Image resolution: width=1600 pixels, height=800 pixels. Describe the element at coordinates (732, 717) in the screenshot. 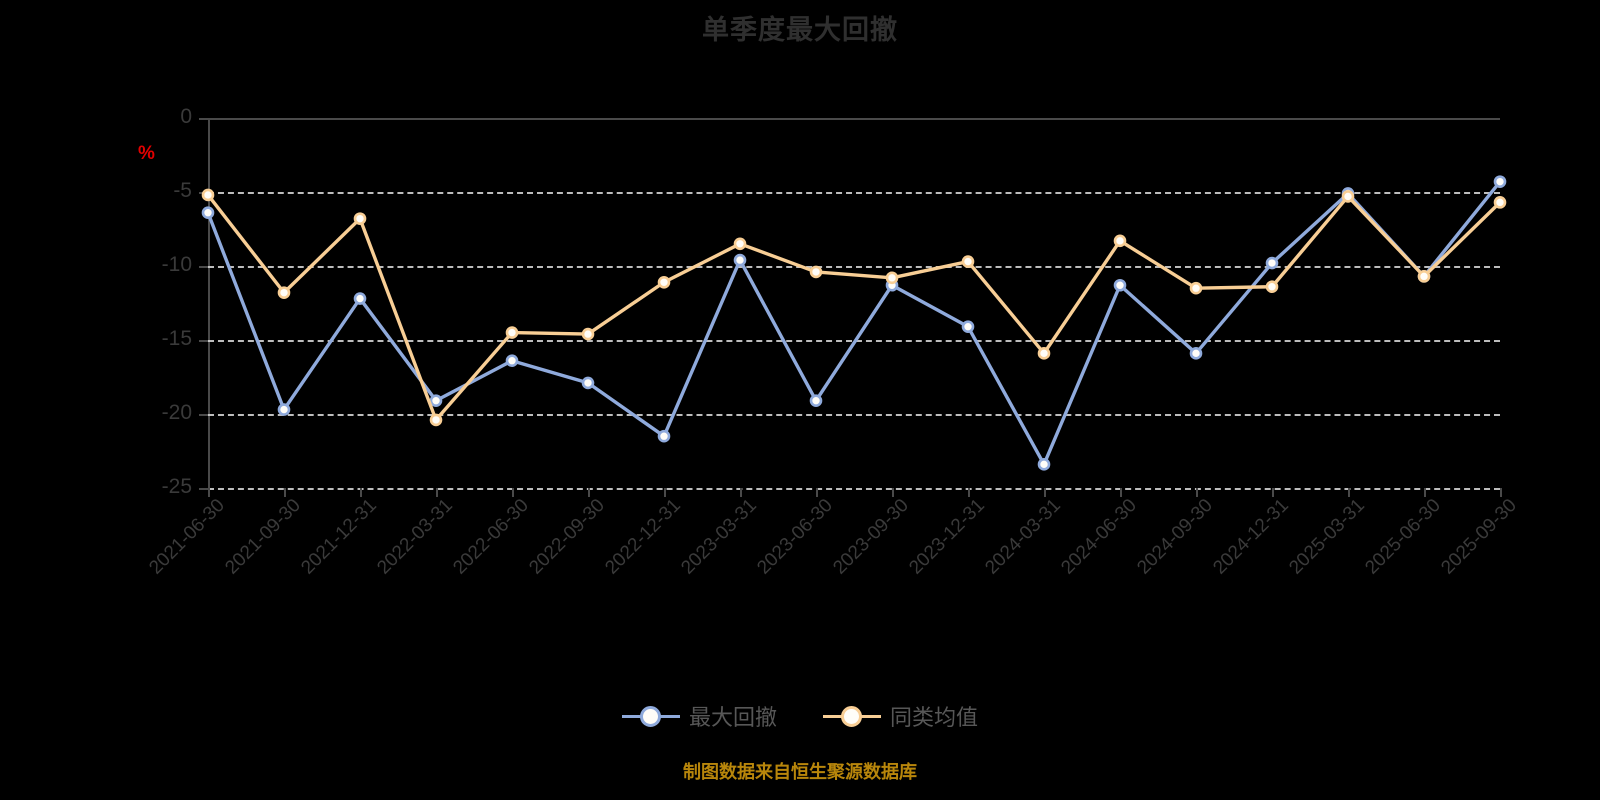

I see `legend-label-drawdown: 最大回撤` at that location.